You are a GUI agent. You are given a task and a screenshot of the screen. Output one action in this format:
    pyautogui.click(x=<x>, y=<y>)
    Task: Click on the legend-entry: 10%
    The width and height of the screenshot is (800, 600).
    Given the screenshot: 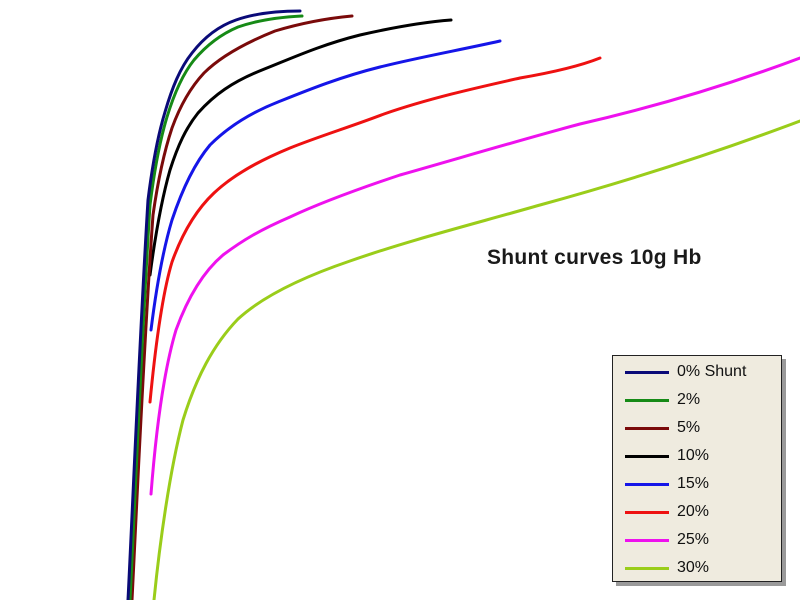 What is the action you would take?
    pyautogui.click(x=667, y=456)
    